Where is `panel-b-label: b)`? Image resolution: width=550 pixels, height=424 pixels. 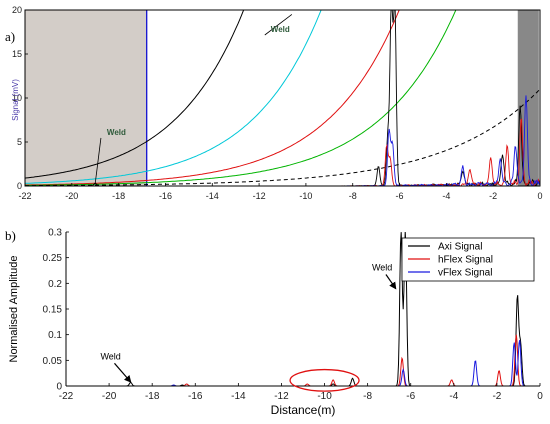
panel-b-label: b) is located at coordinates (10, 235).